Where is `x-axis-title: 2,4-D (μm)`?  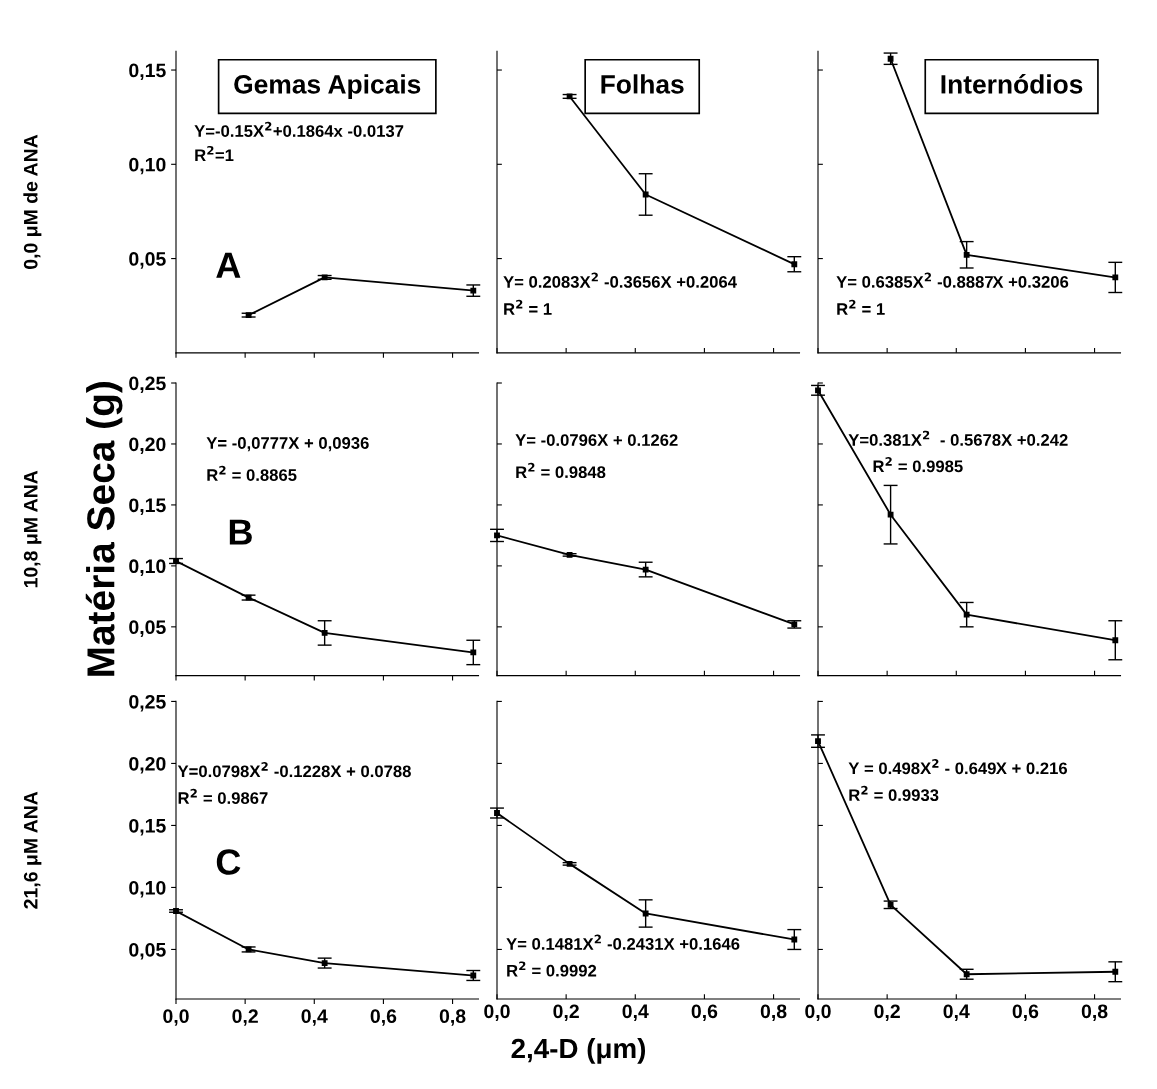
x-axis-title: 2,4-D (μm) is located at coordinates (578, 1050).